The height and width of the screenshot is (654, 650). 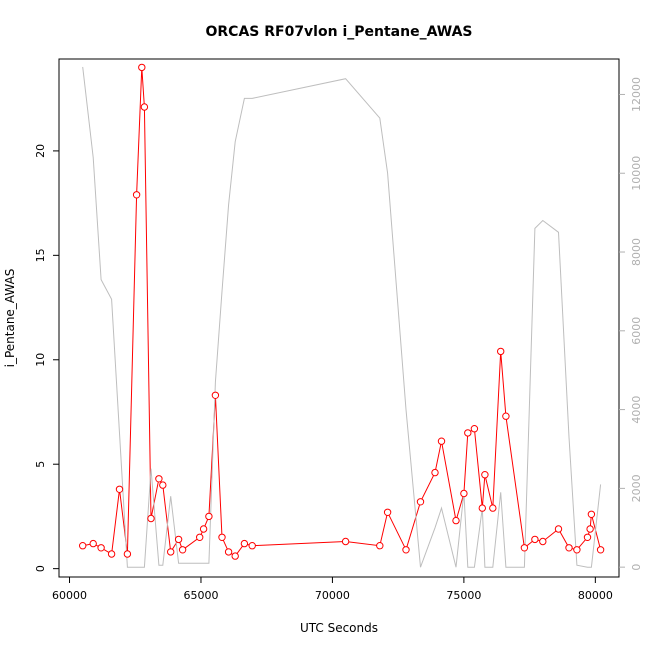 What do you see at coordinates (338, 32) in the screenshot?
I see `chart-title: ORCAS RF07vlon i_Pentane_AWAS` at bounding box center [338, 32].